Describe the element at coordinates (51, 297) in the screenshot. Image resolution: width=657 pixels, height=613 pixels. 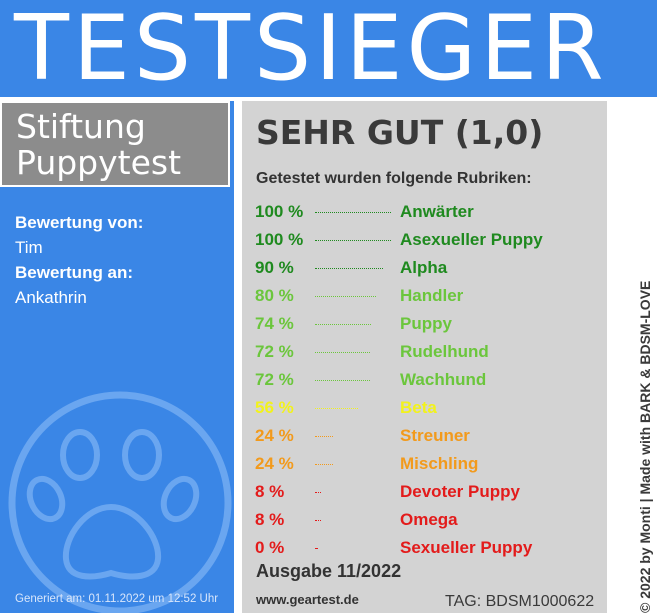
I see `rated-for-value: Ankathrin` at that location.